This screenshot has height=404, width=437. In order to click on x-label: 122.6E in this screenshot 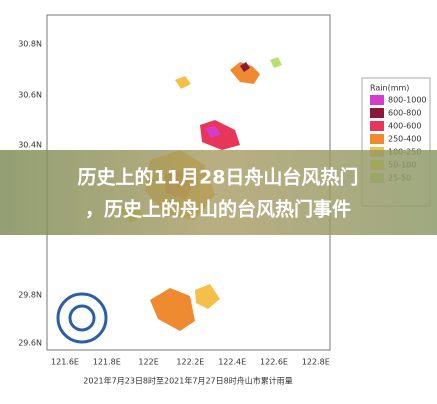, I will do `click(274, 362)`.